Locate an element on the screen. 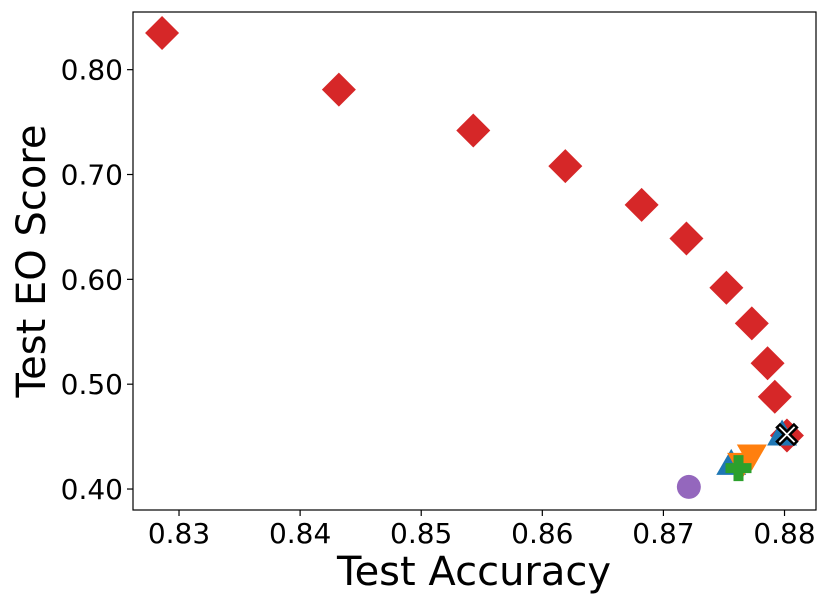 This screenshot has width=830, height=604. x-tick-label: 0.87 is located at coordinates (663, 533).